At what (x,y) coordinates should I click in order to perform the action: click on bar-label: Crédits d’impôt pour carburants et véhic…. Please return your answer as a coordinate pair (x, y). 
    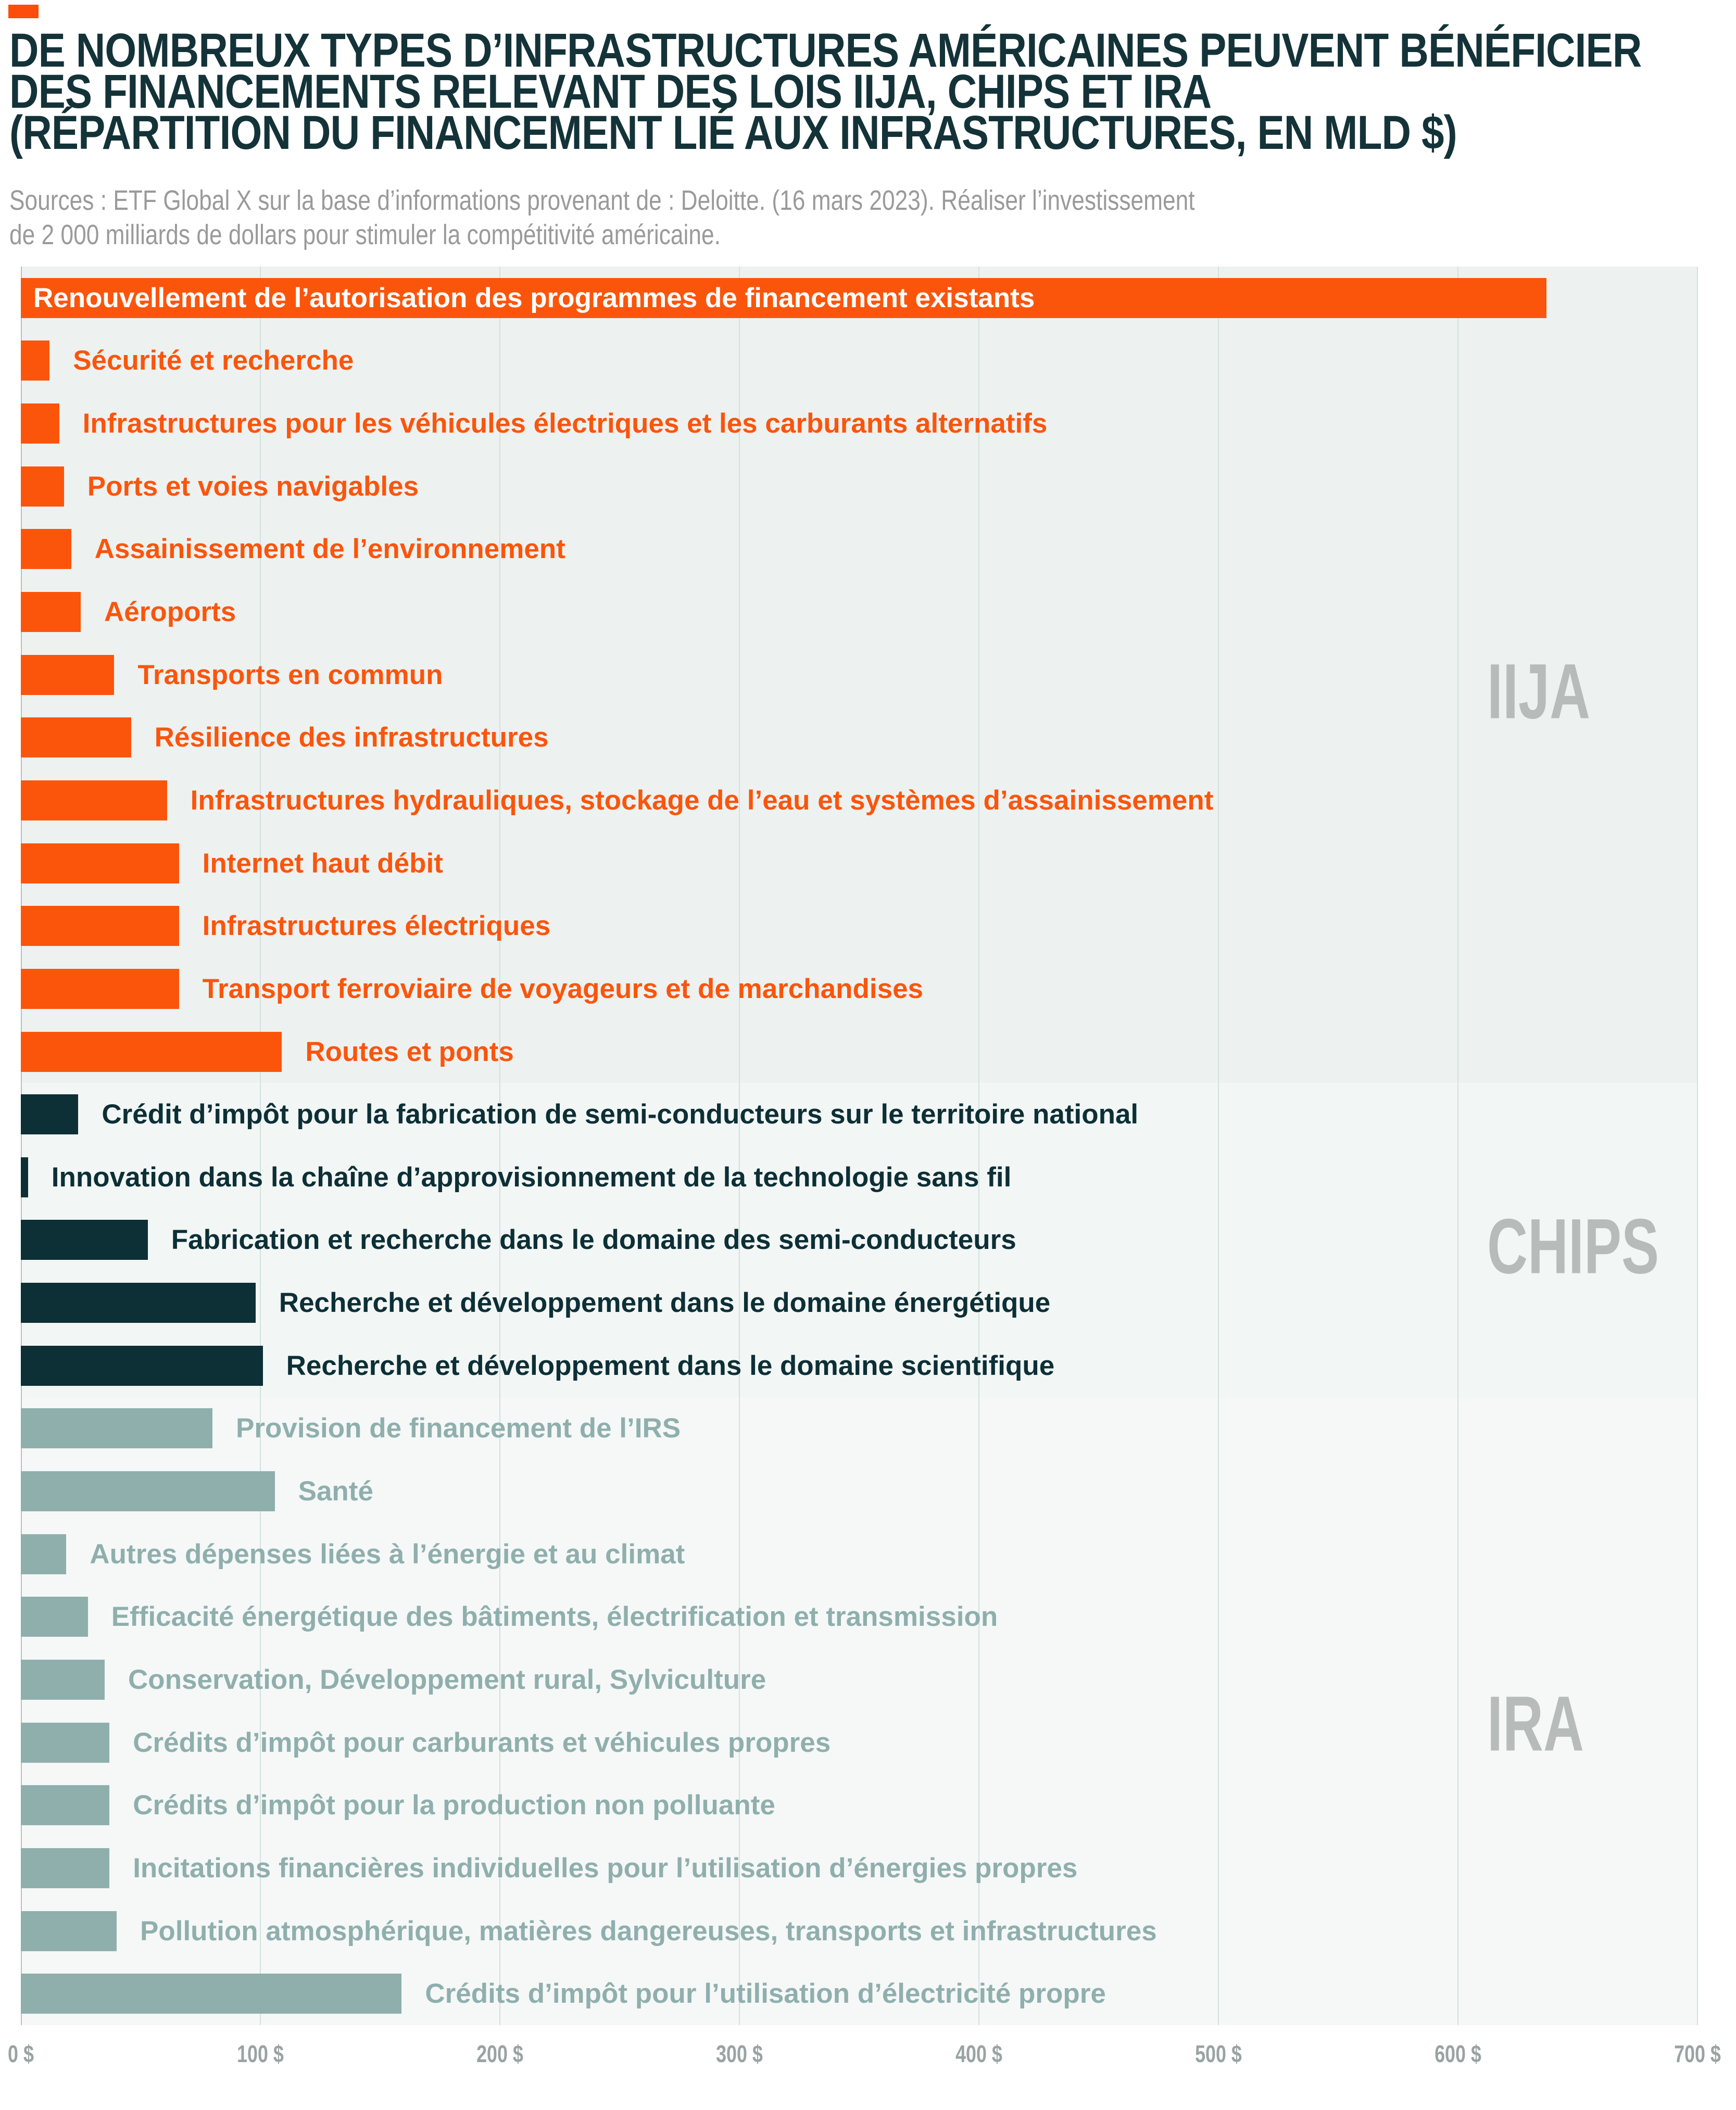
    Looking at the image, I should click on (482, 1742).